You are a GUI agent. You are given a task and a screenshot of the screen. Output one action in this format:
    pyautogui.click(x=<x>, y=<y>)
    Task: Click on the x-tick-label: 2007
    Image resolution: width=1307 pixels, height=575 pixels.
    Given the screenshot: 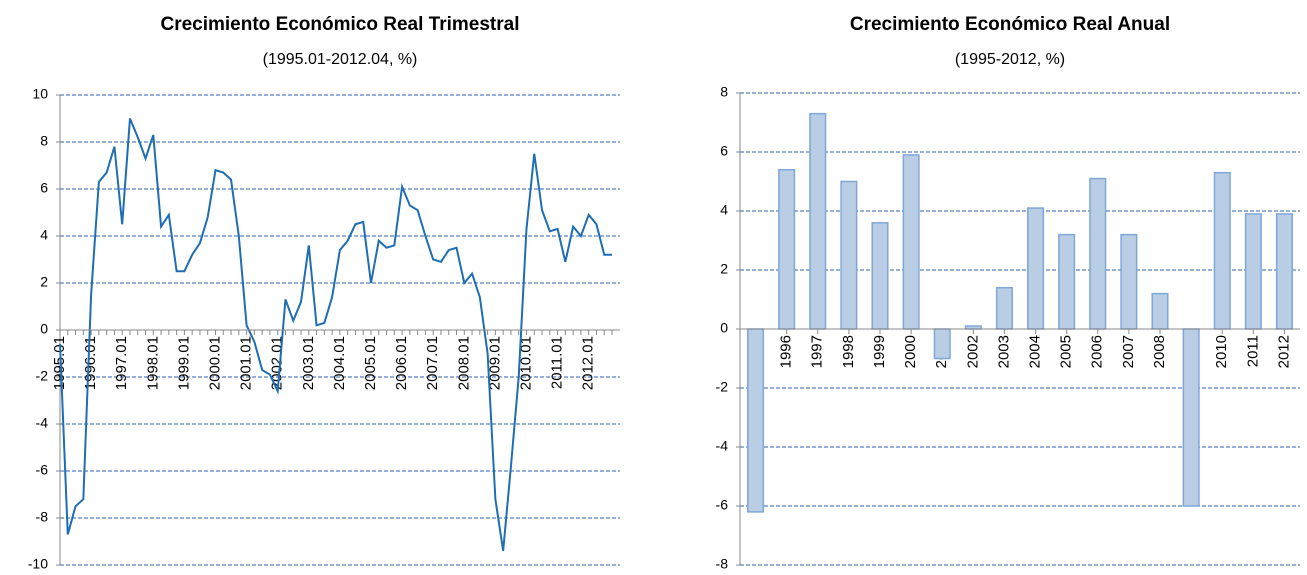 What is the action you would take?
    pyautogui.click(x=1128, y=351)
    